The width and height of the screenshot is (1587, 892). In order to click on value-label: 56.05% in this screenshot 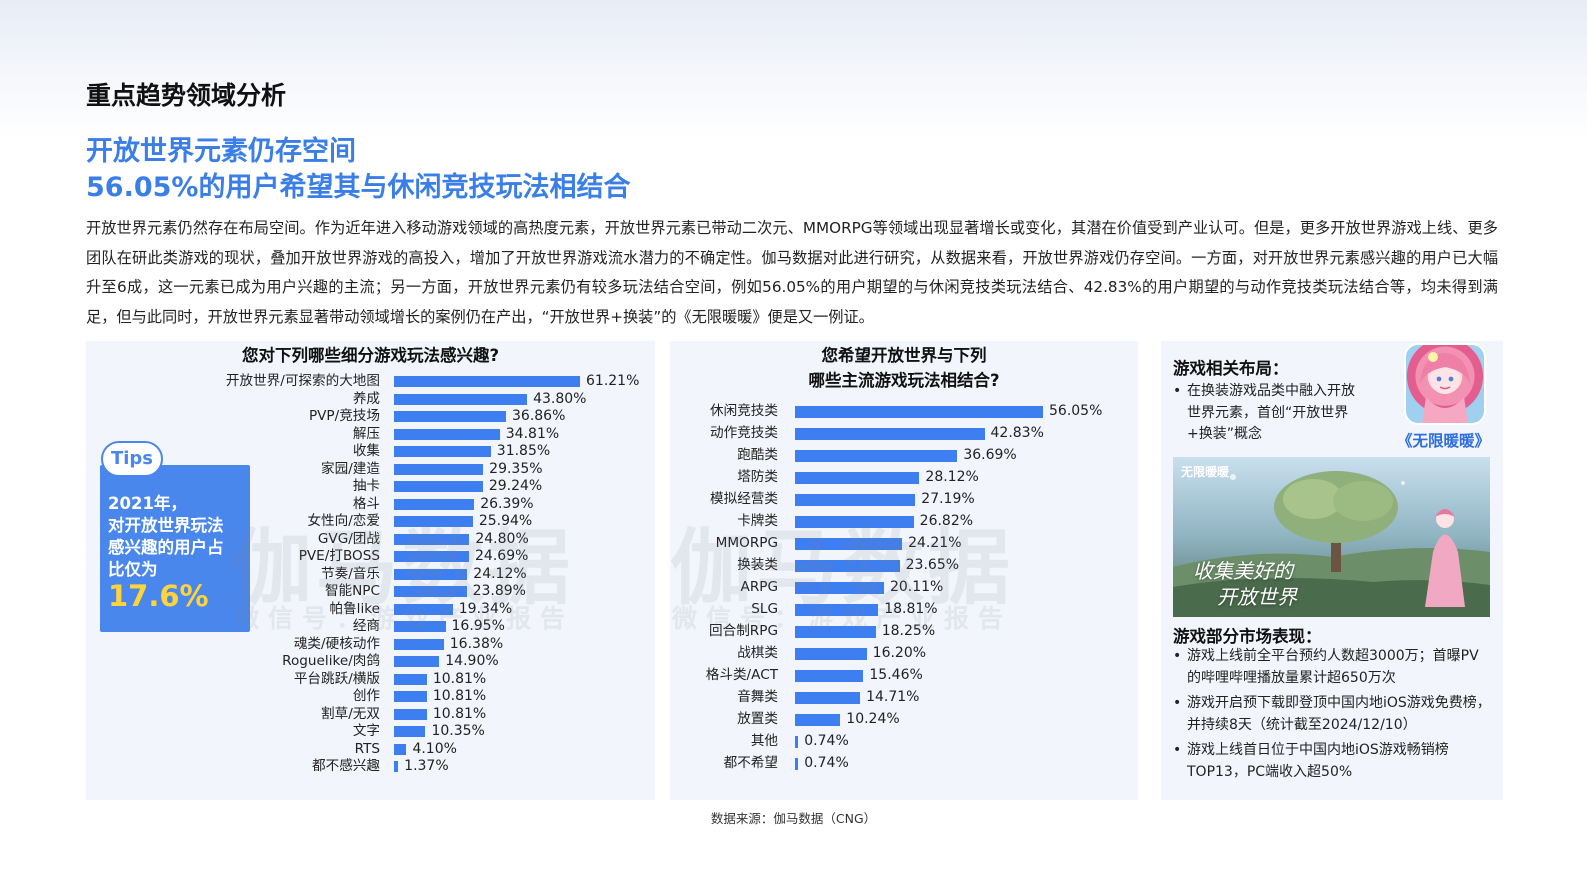, I will do `click(1076, 411)`.